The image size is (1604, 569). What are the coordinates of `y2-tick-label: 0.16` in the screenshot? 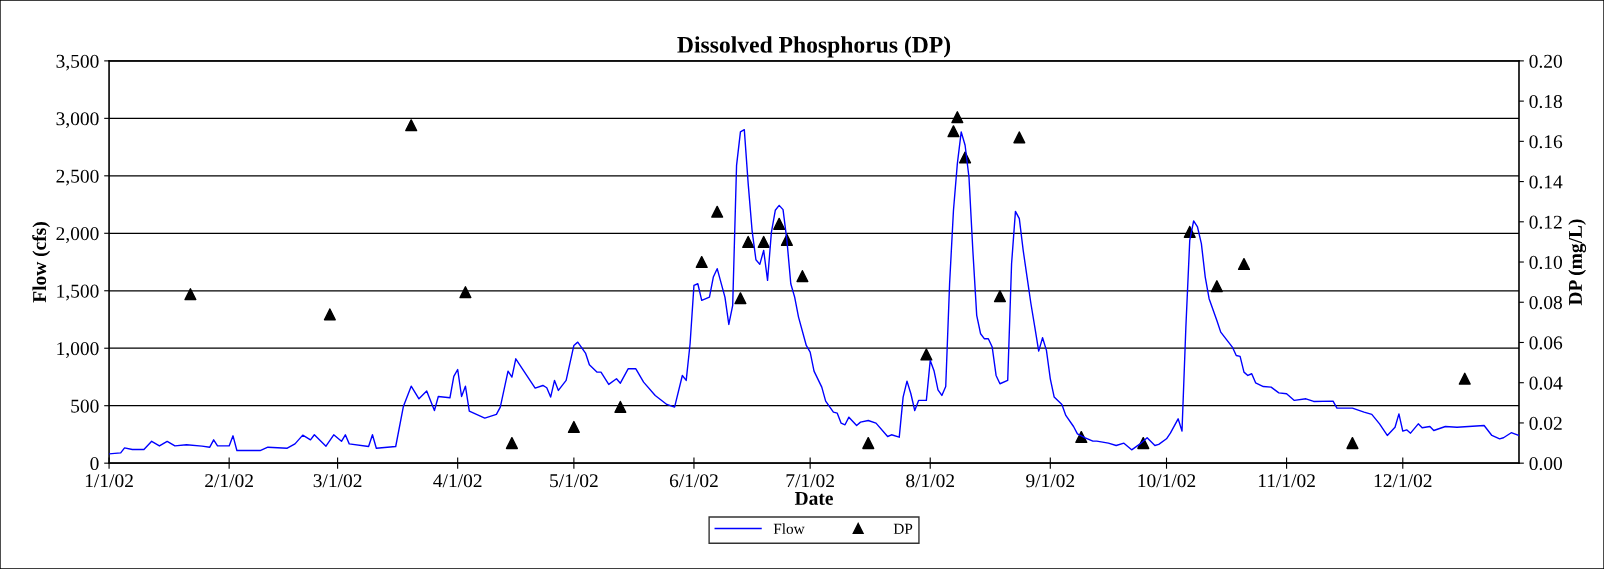 It's located at (1546, 142).